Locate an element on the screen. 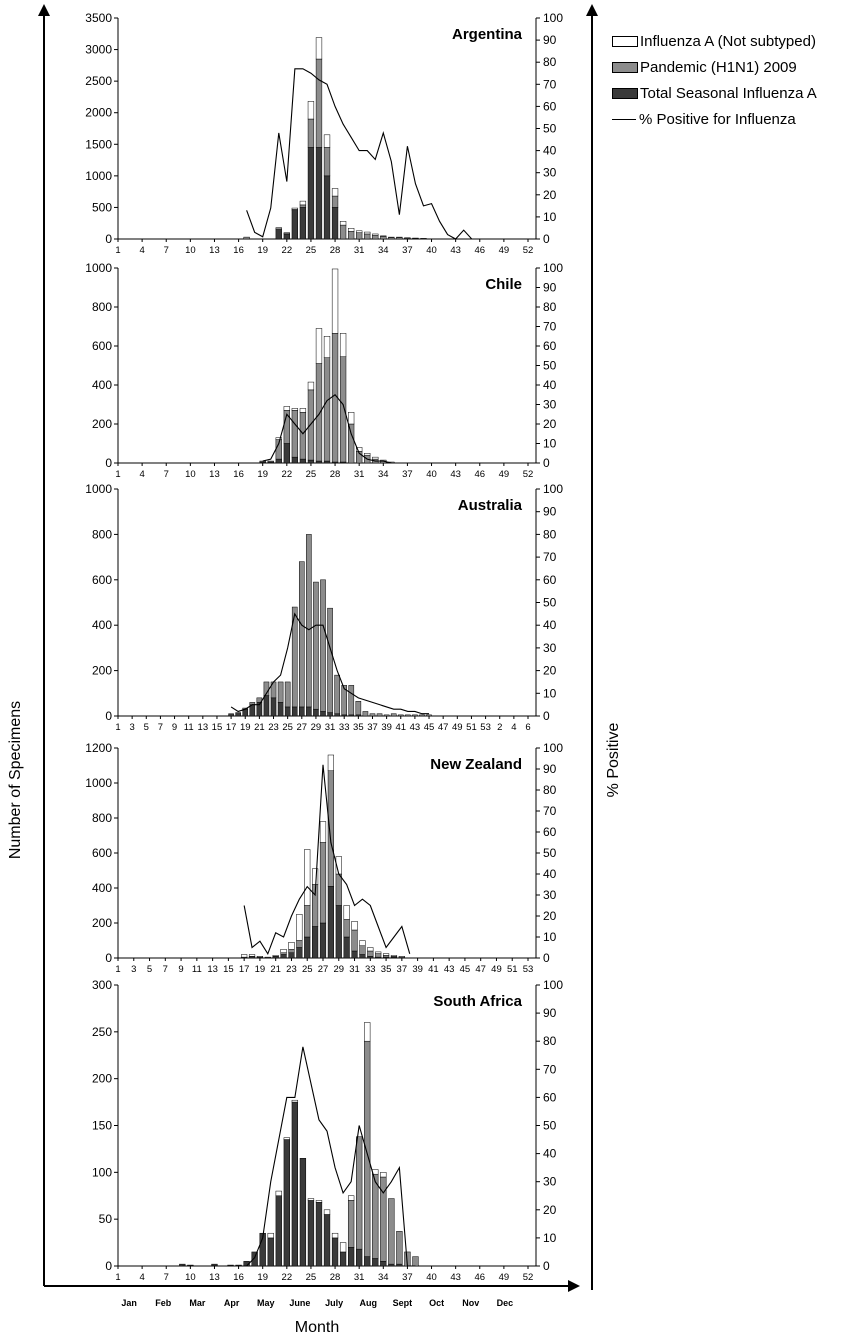 This screenshot has height=1341, width=867. legend-item-seasonal: Total Seasonal Influenza A is located at coordinates (714, 93).